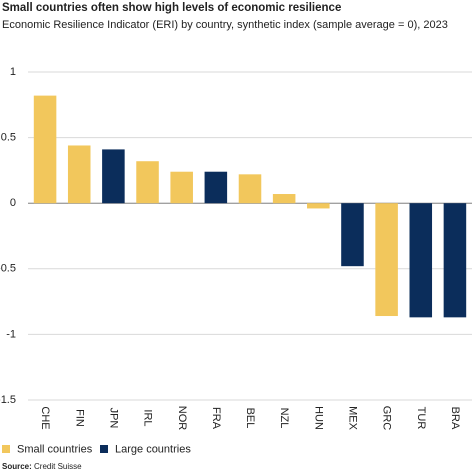 The width and height of the screenshot is (474, 474). I want to click on x-tick-label: IRL, so click(148, 417).